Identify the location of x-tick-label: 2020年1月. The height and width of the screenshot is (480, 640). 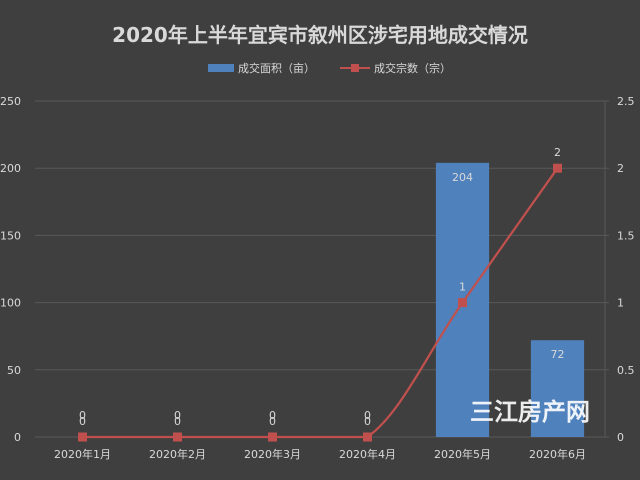
(82, 454).